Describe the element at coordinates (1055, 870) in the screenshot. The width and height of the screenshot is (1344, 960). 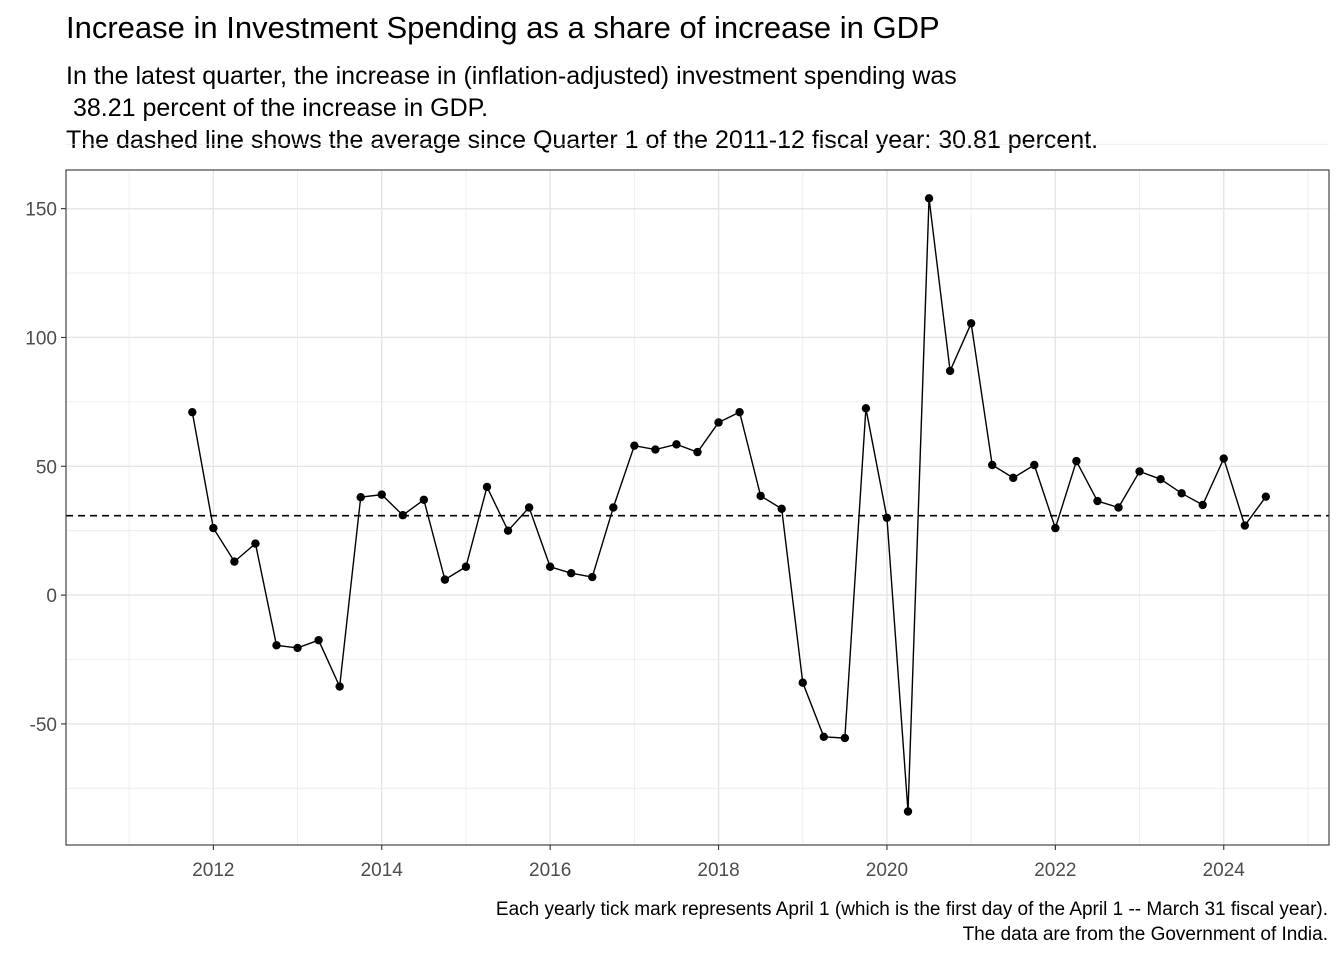
I see `x-tick-label: 2022` at that location.